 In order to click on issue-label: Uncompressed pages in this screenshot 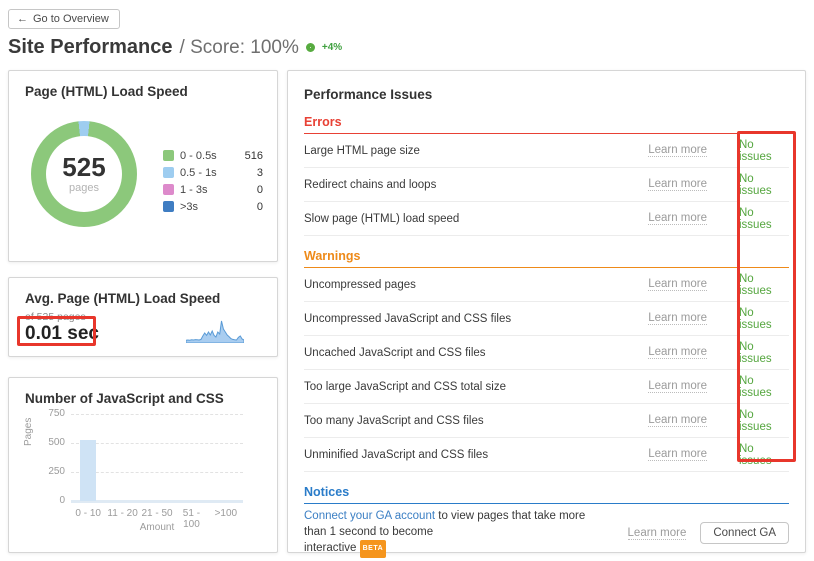, I will do `click(360, 284)`.